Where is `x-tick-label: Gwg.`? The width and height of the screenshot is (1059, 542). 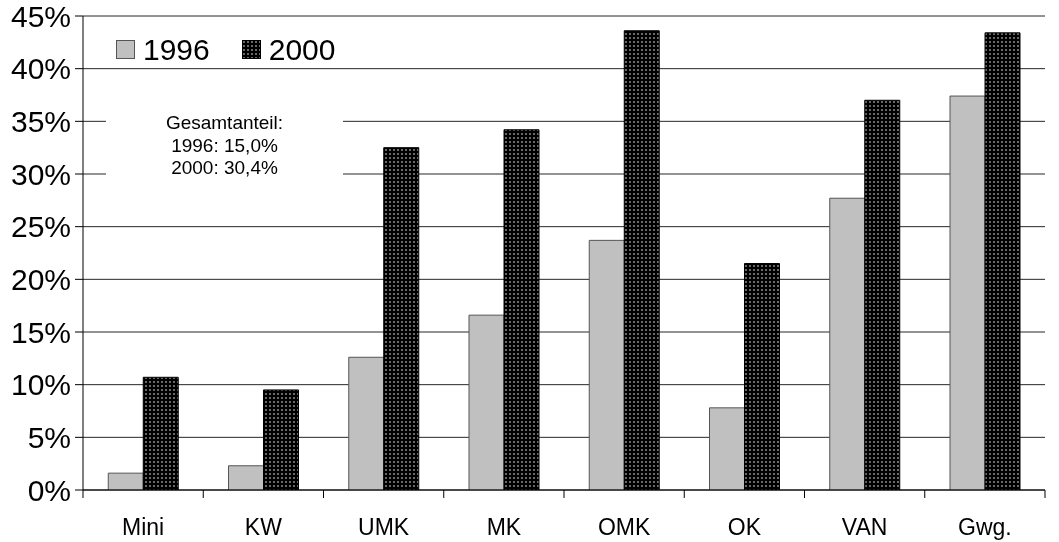
x-tick-label: Gwg. is located at coordinates (985, 527).